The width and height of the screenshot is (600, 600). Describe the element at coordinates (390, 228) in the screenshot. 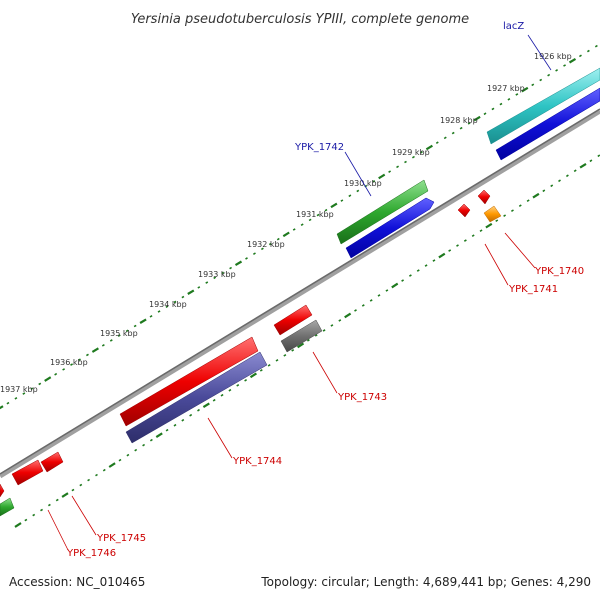

I see `gene-feature-blue-arrow` at that location.